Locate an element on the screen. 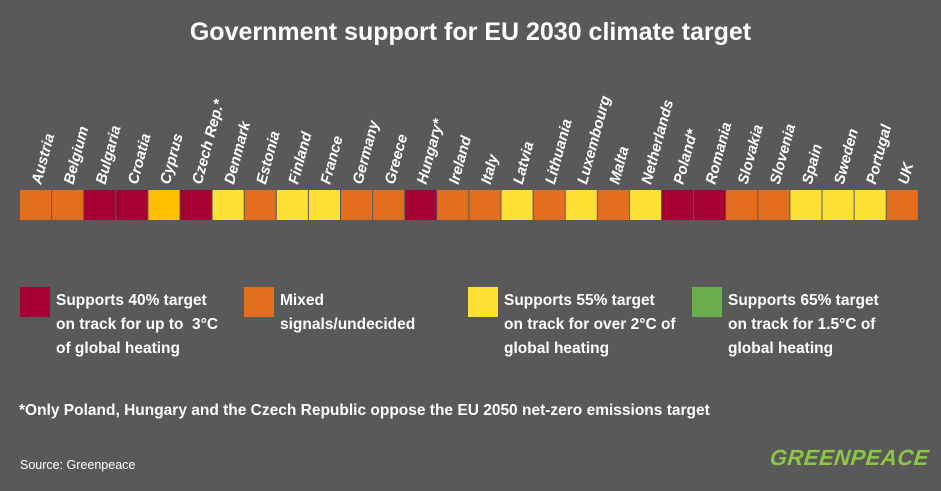 The width and height of the screenshot is (941, 491). country-cell-greece is located at coordinates (389, 205).